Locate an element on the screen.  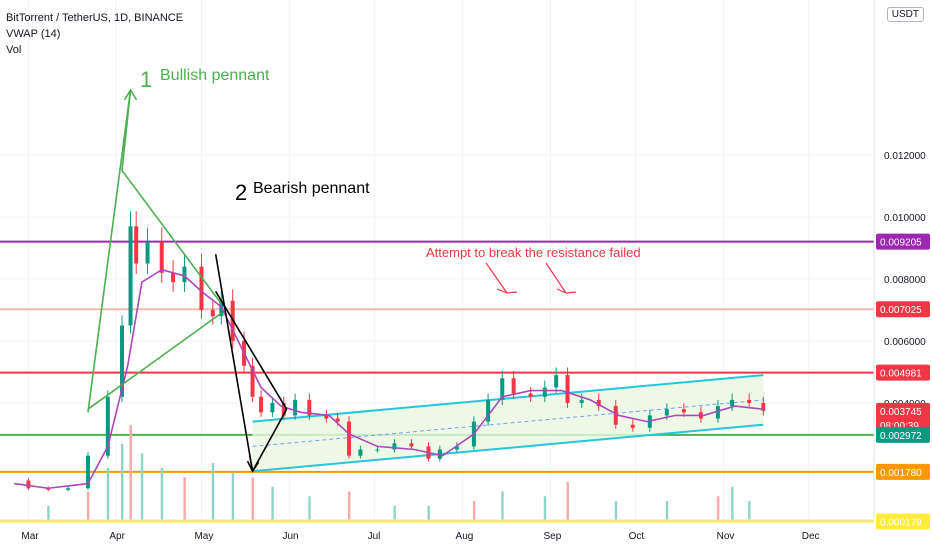
channel-lower-line is located at coordinates (508, 448).